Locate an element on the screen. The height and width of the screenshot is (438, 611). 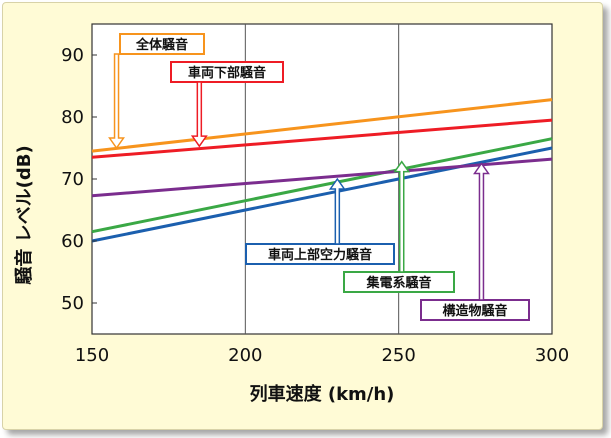
series-callout: 構造物騒音 is located at coordinates (475, 241).